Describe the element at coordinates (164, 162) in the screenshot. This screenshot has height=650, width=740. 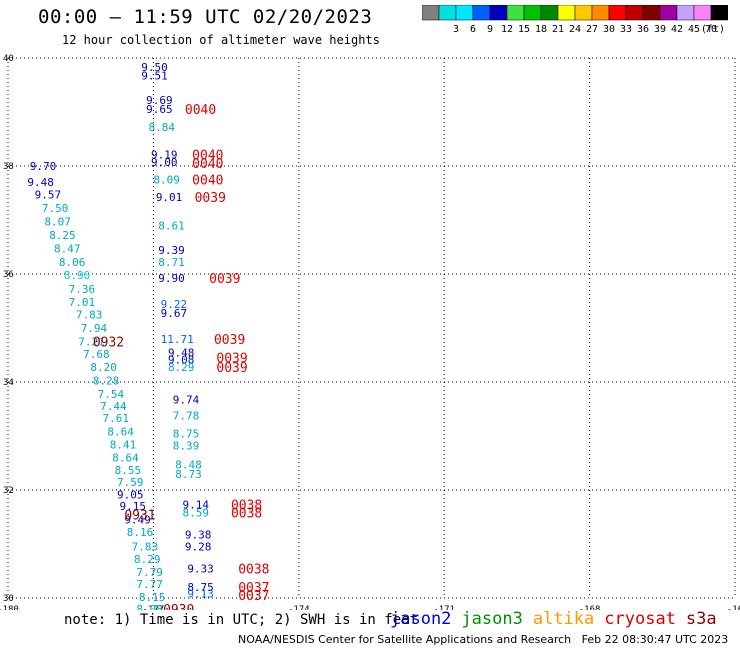
I see `wave-height-value: 9.00` at that location.